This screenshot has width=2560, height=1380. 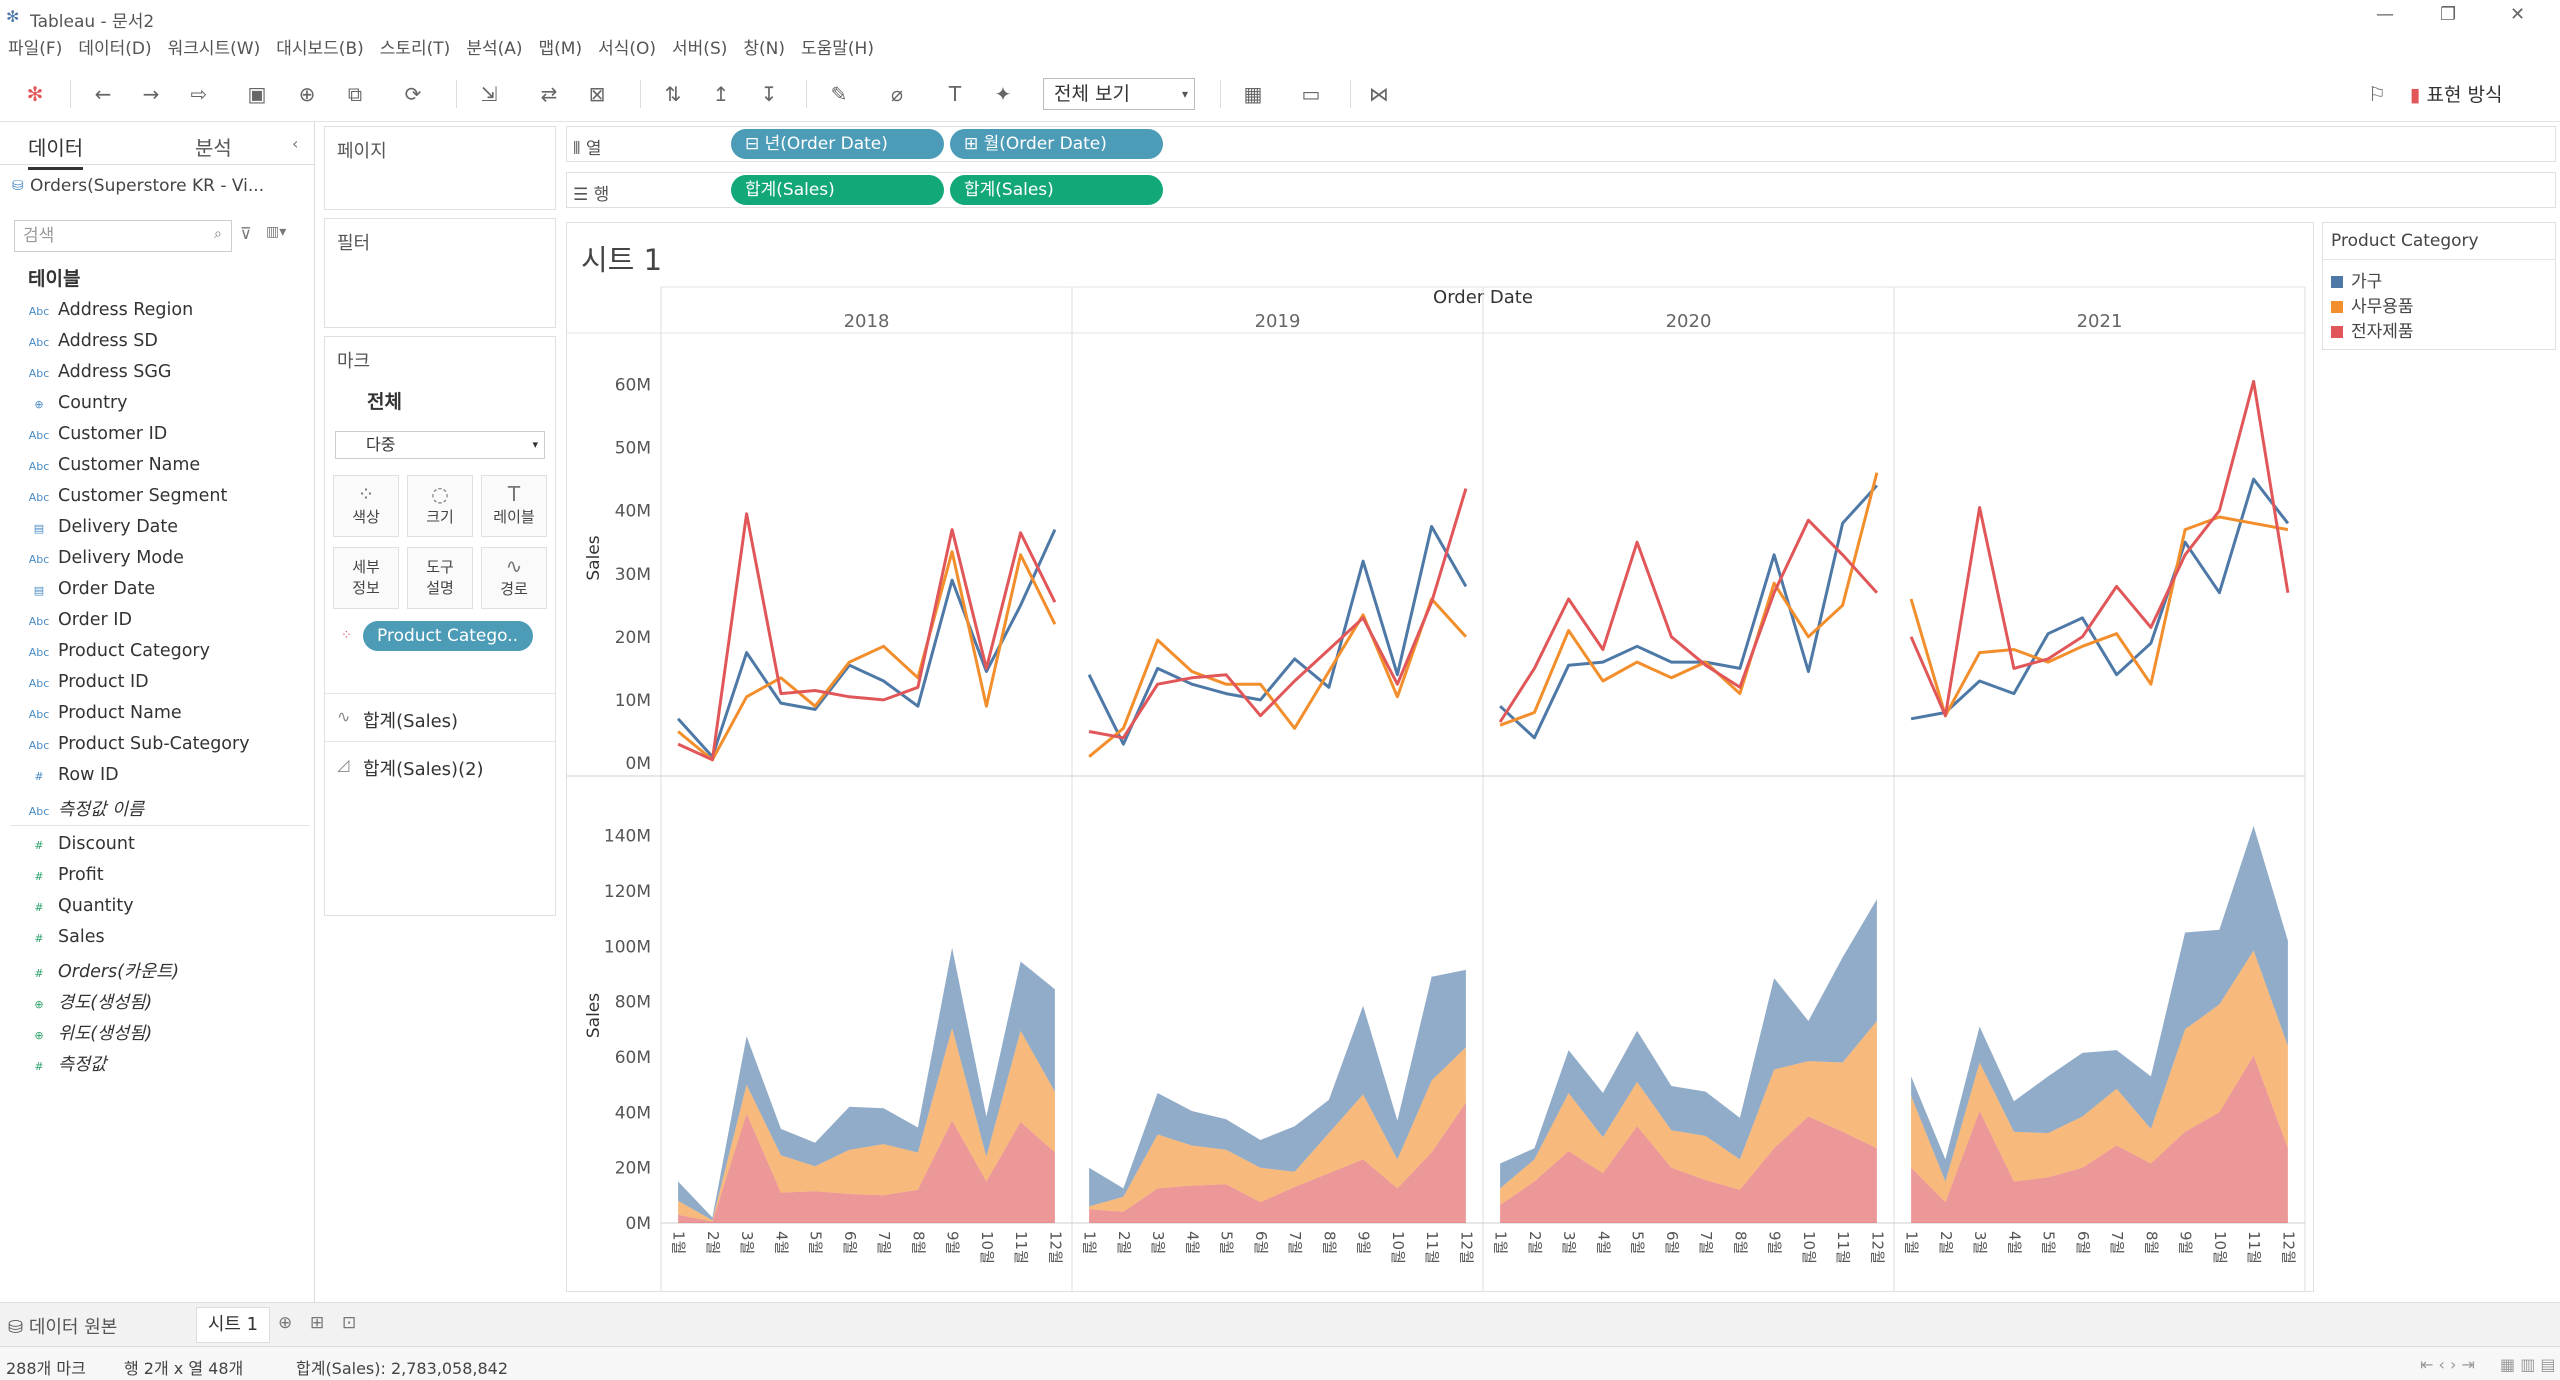 I want to click on dimension-field: Abc Customer ID, so click(x=98, y=439).